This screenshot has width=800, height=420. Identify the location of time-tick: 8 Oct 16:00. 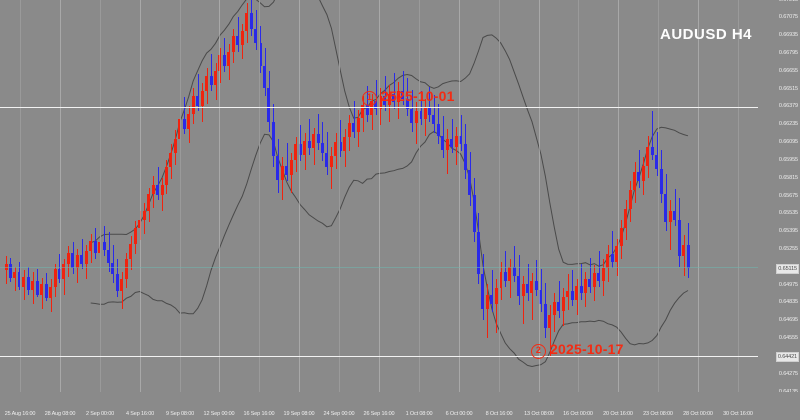
(499, 414).